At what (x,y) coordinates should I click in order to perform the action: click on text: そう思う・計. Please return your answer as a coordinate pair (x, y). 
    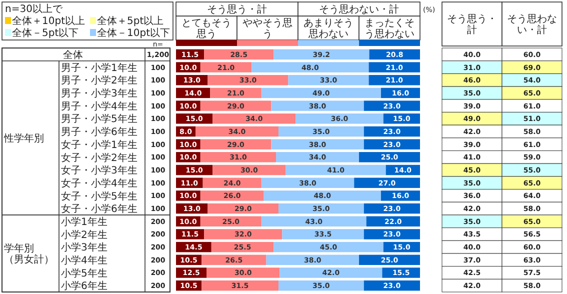
    Looking at the image, I should click on (237, 10).